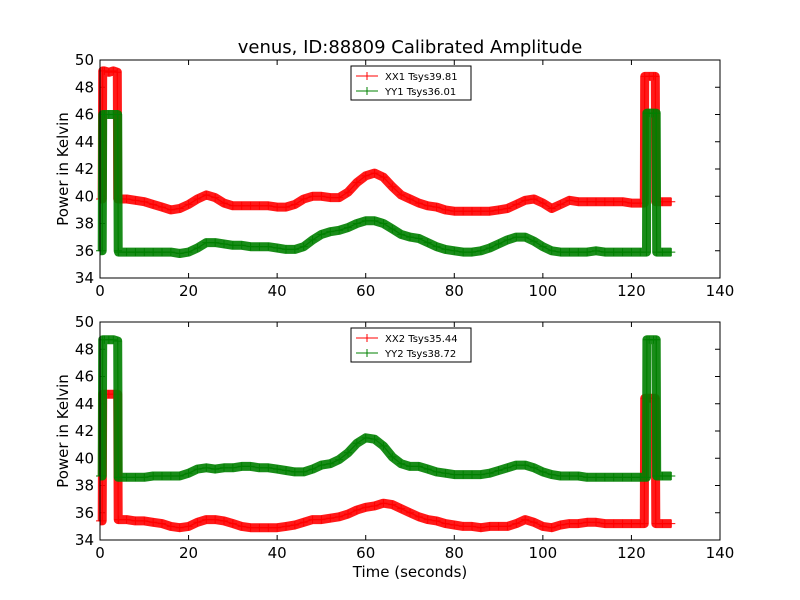 The height and width of the screenshot is (600, 800). Describe the element at coordinates (543, 553) in the screenshot. I see `x-tick-label: 100` at that location.